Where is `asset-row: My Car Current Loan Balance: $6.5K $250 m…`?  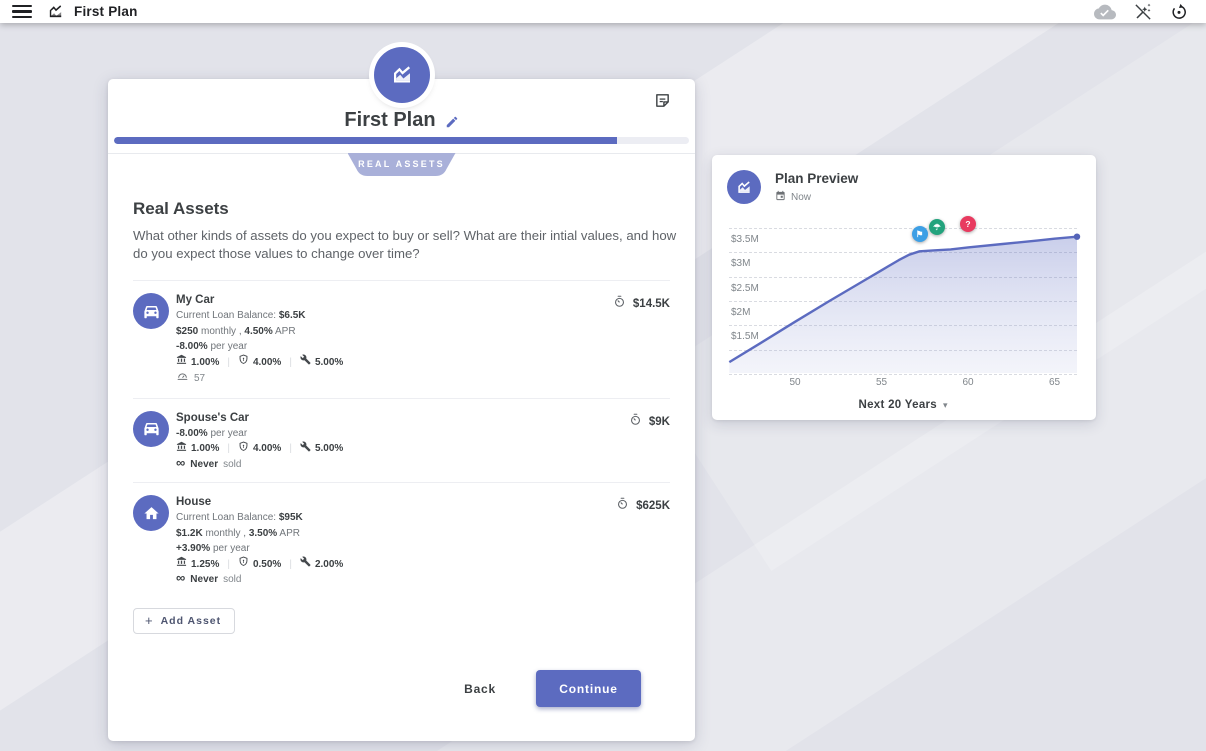
asset-row: My Car Current Loan Balance: $6.5K $250 m… is located at coordinates (401, 339).